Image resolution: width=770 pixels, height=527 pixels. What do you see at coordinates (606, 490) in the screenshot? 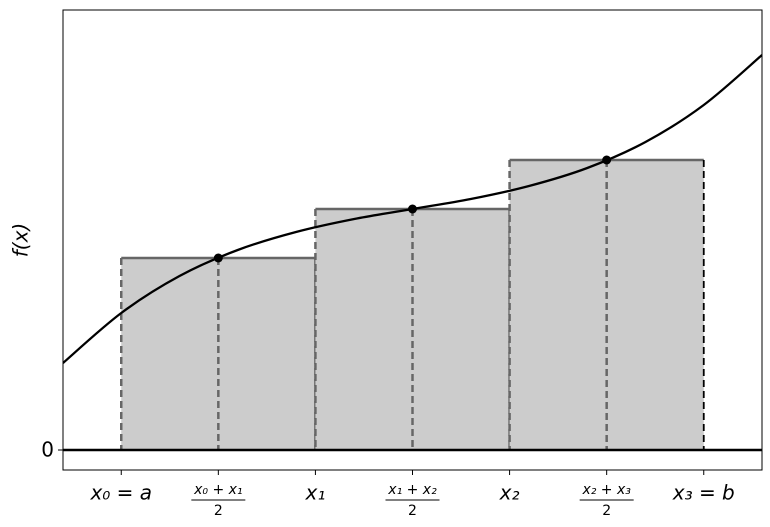
I see `x-tick-label-numerator: x₂ + x₃` at bounding box center [606, 490].